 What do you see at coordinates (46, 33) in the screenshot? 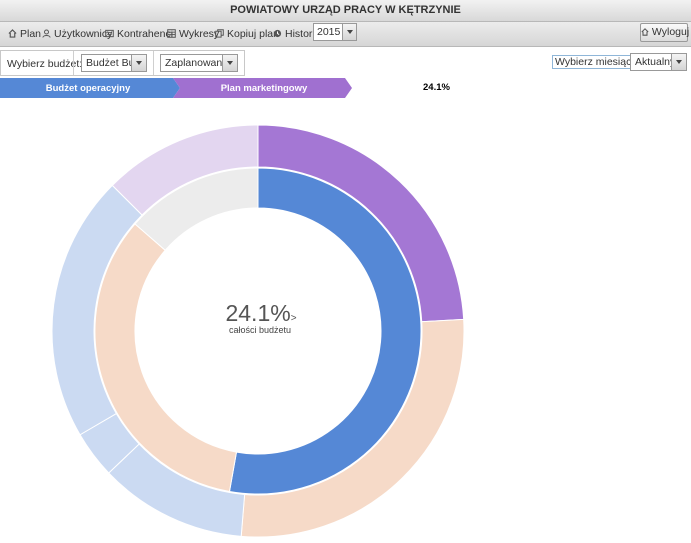
I see `user-icon` at bounding box center [46, 33].